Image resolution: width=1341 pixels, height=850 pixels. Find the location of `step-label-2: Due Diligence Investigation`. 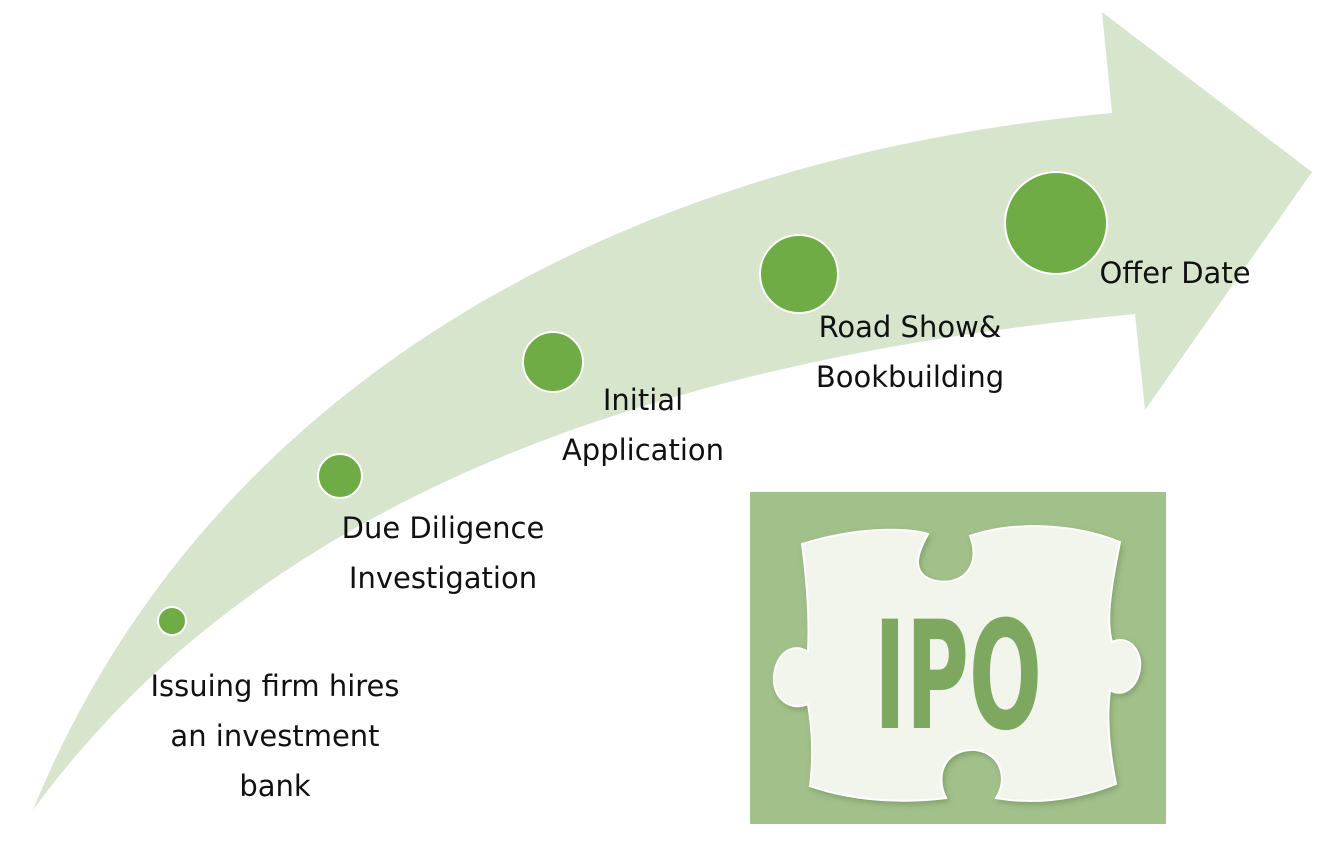

step-label-2: Due Diligence Investigation is located at coordinates (443, 553).